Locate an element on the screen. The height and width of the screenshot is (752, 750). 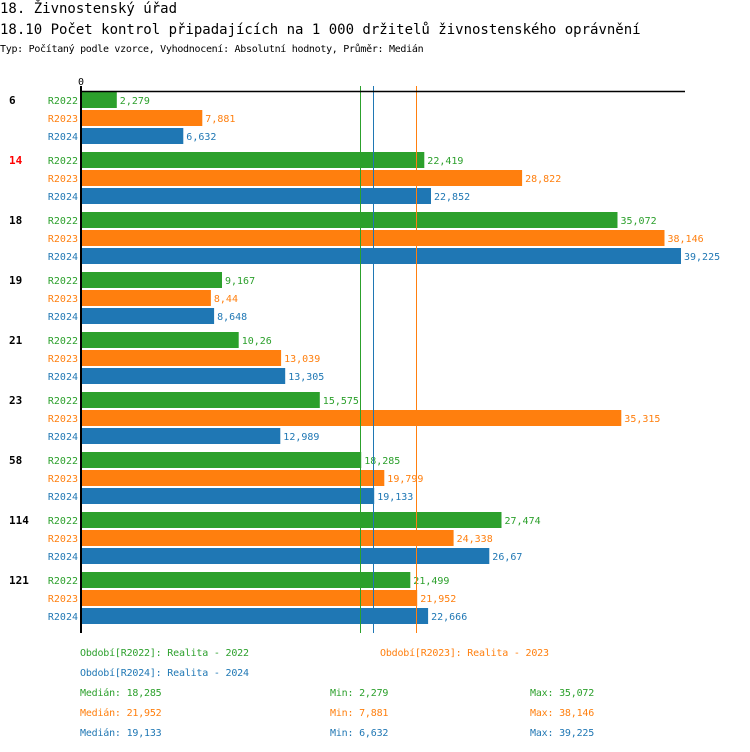
data-label: 35,072 is located at coordinates (639, 221).